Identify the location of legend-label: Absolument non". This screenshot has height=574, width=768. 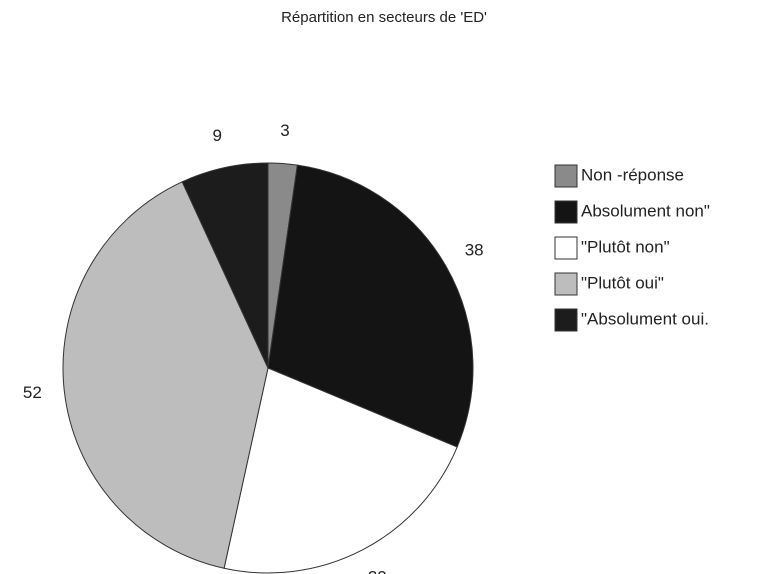
(645, 210).